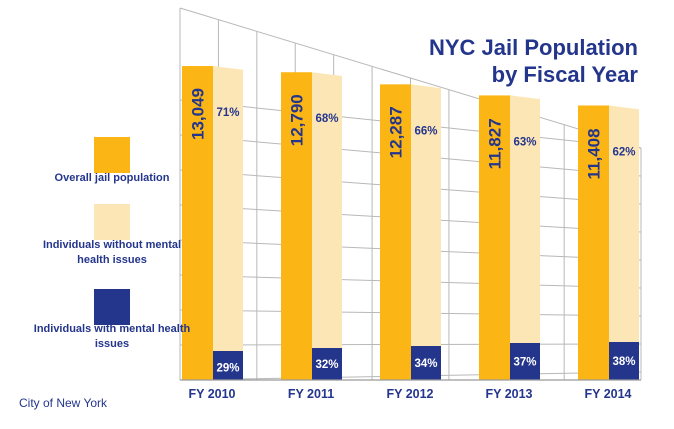 The width and height of the screenshot is (674, 429). What do you see at coordinates (112, 307) in the screenshot?
I see `legend-swatch-with` at bounding box center [112, 307].